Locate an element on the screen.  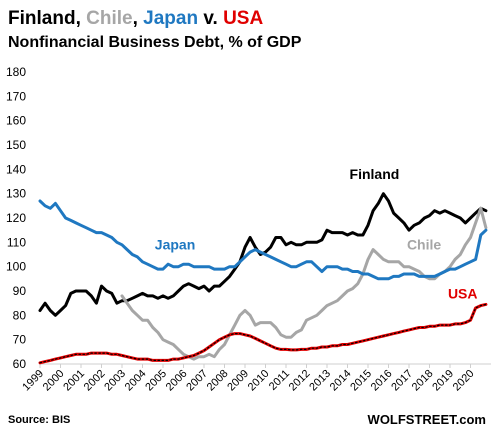
x-tick-label: 2005 is located at coordinates (156, 381).